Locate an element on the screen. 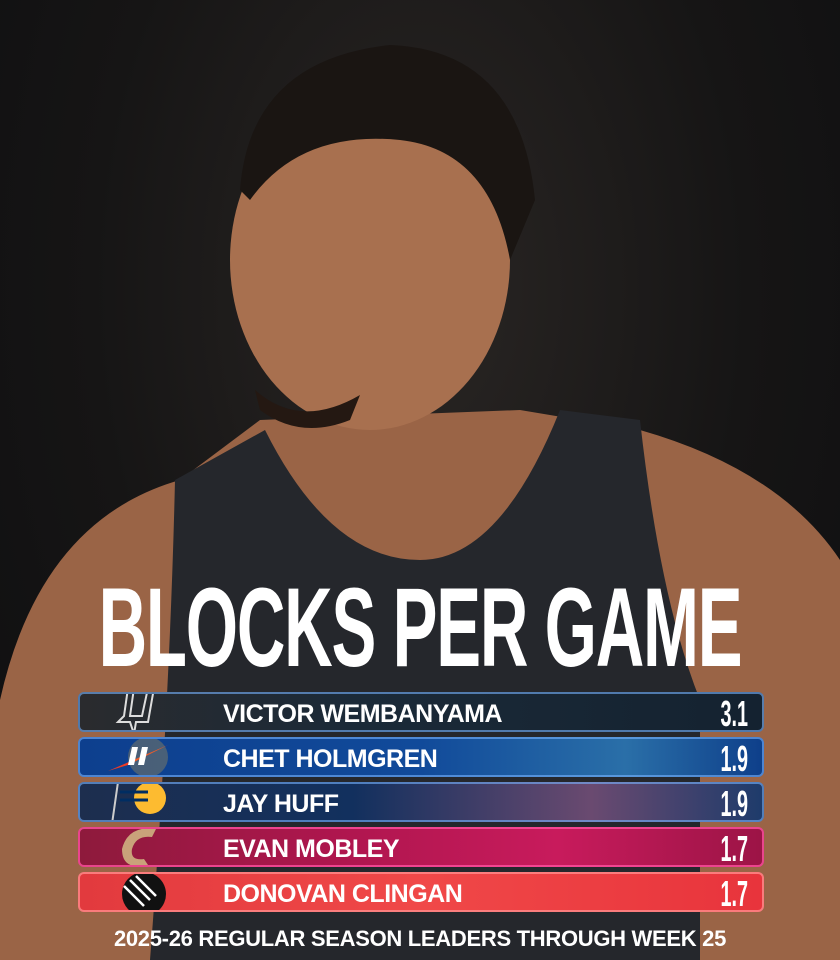 The height and width of the screenshot is (960, 840). player-name: CHET HOLMGREN is located at coordinates (330, 759).